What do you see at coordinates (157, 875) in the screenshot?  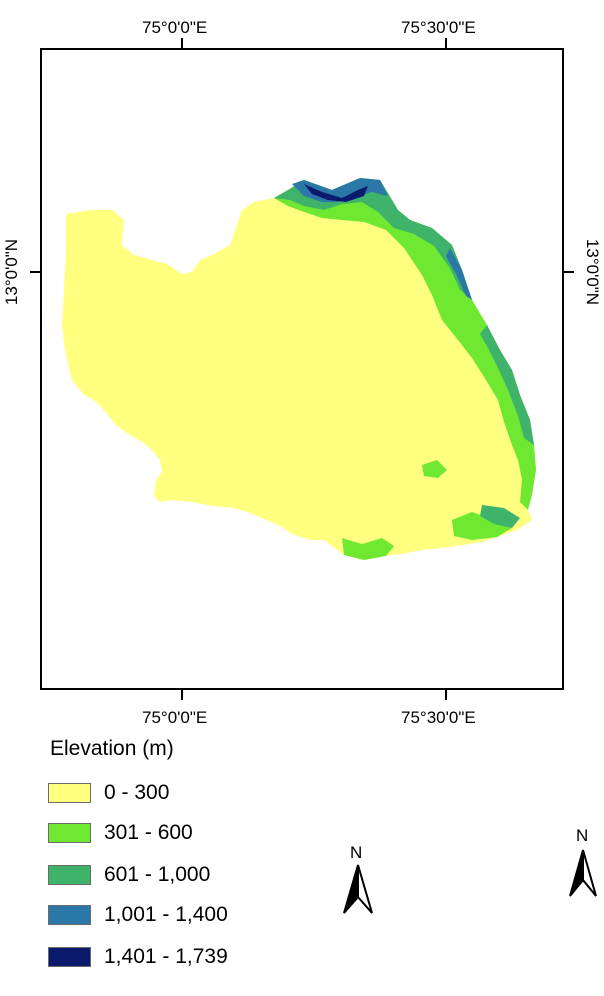 I see `legend-label: 601 - 1,000` at bounding box center [157, 875].